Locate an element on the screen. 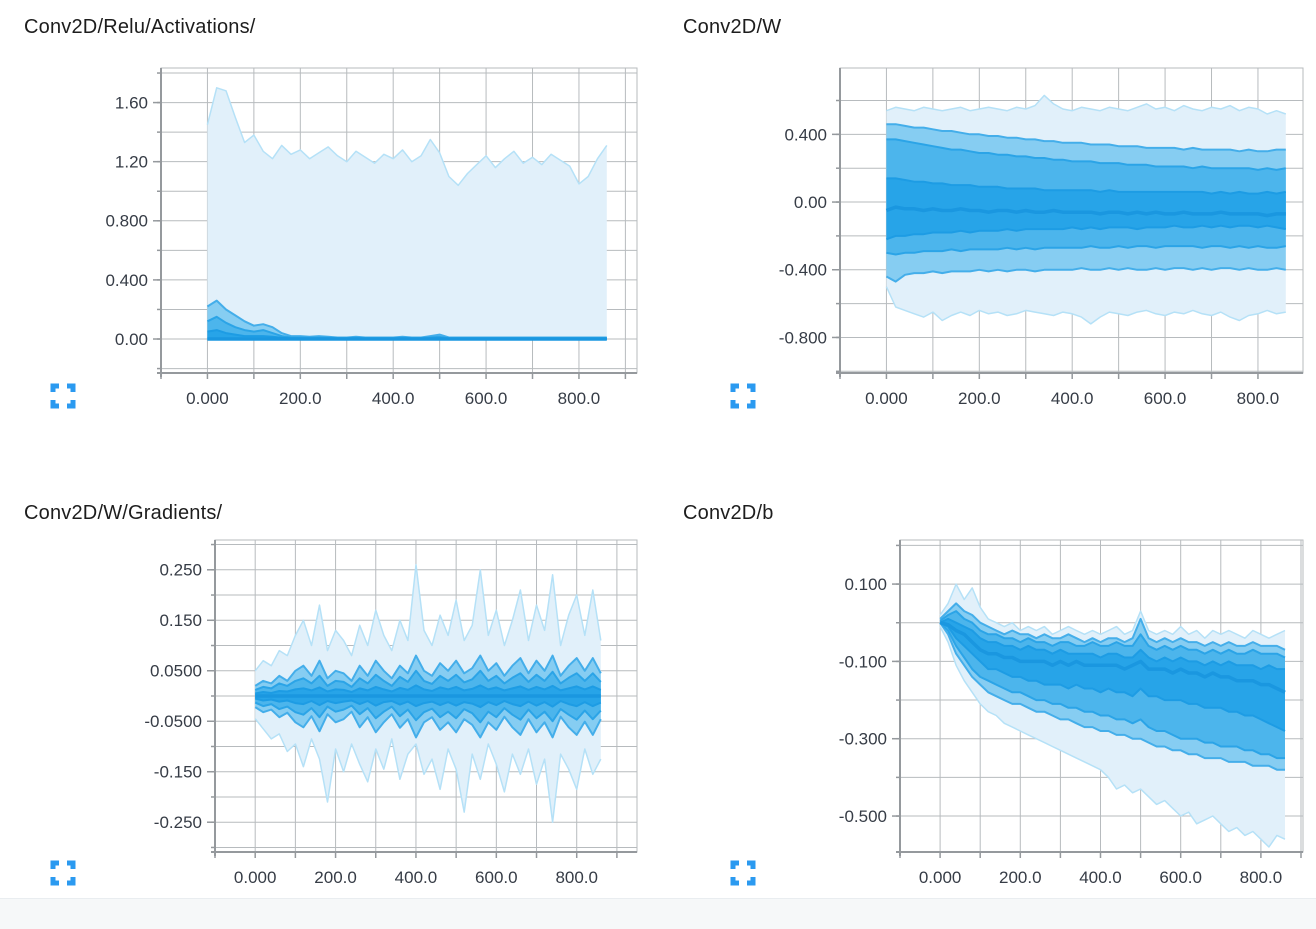  chart-title: Conv2D/b is located at coordinates (728, 513).